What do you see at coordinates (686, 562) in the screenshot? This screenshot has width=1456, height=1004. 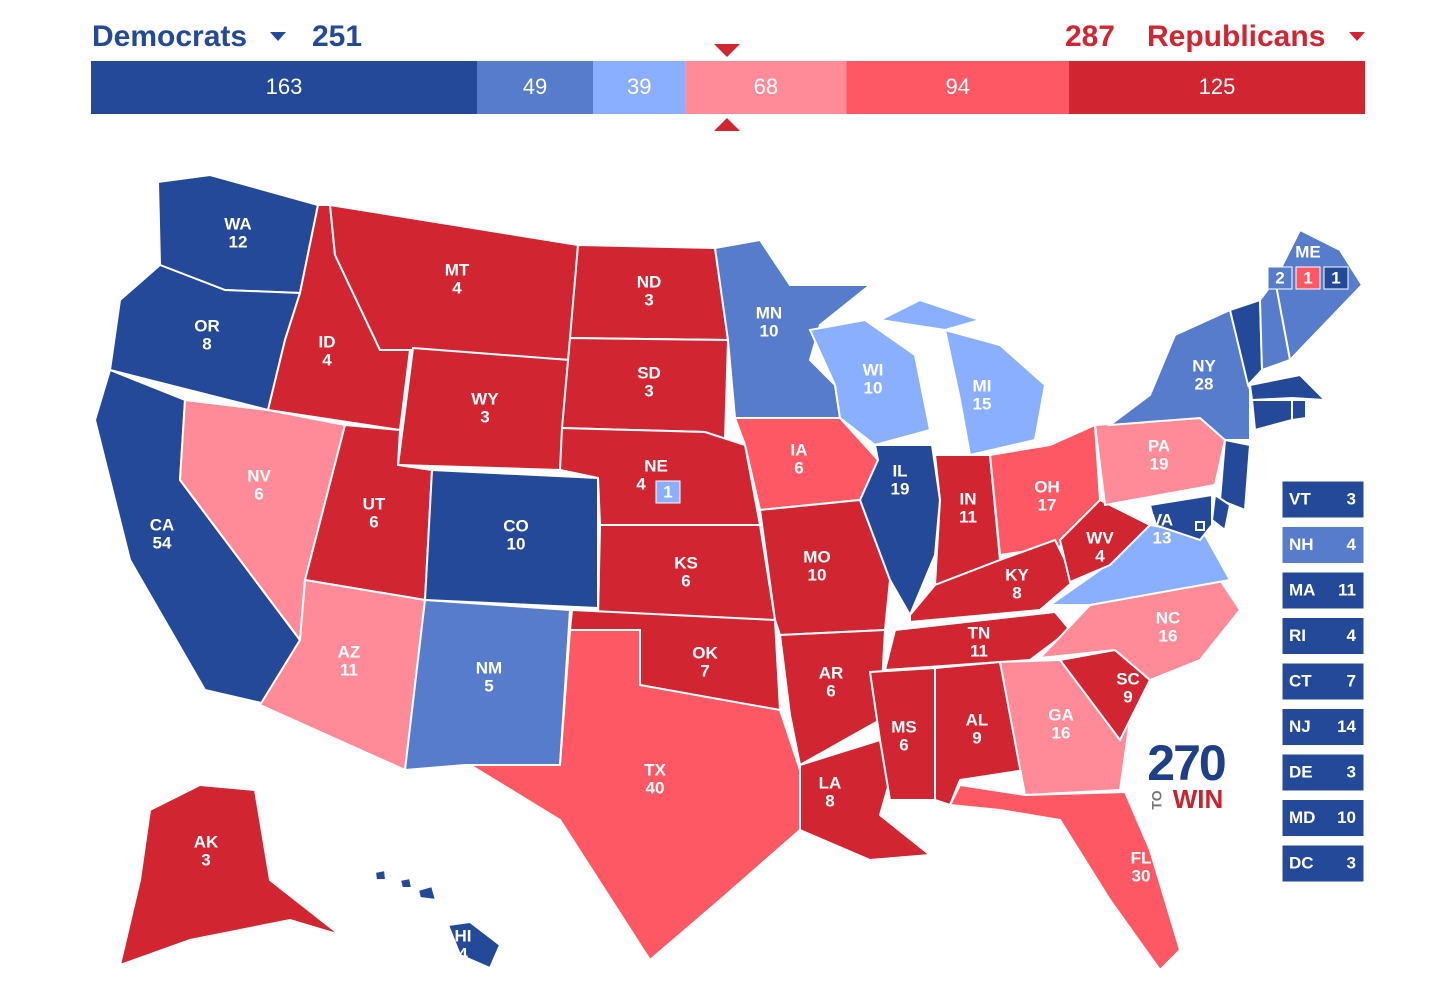 I see `state-abbr: KS` at bounding box center [686, 562].